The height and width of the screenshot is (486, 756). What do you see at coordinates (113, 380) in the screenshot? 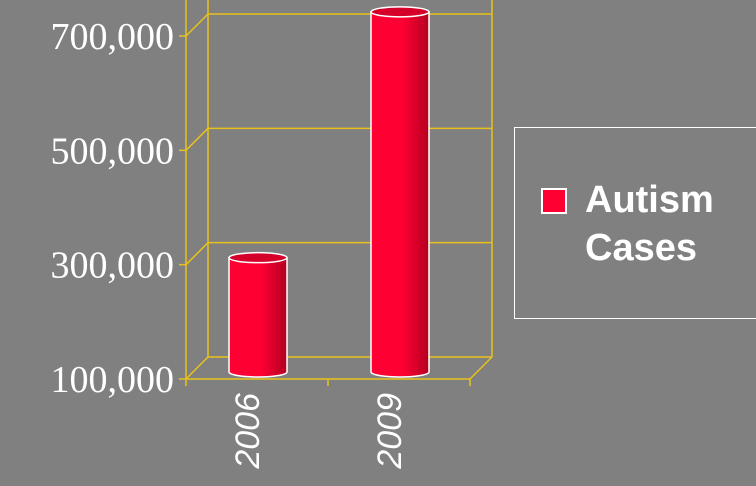
I see `y-tick-label: 100,000` at bounding box center [113, 380].